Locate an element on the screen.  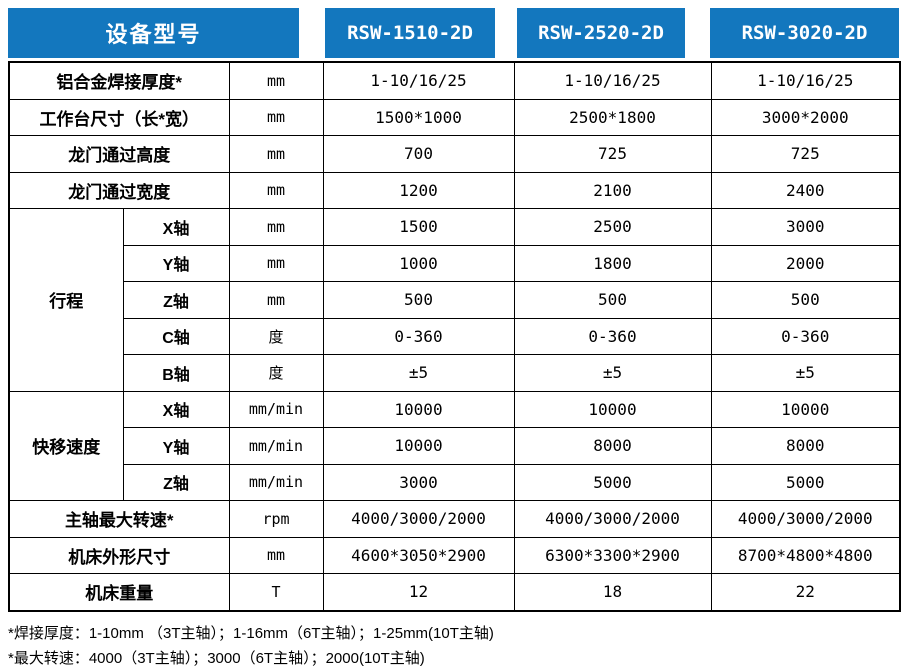
row-value-cell: 1000 is located at coordinates (418, 263).